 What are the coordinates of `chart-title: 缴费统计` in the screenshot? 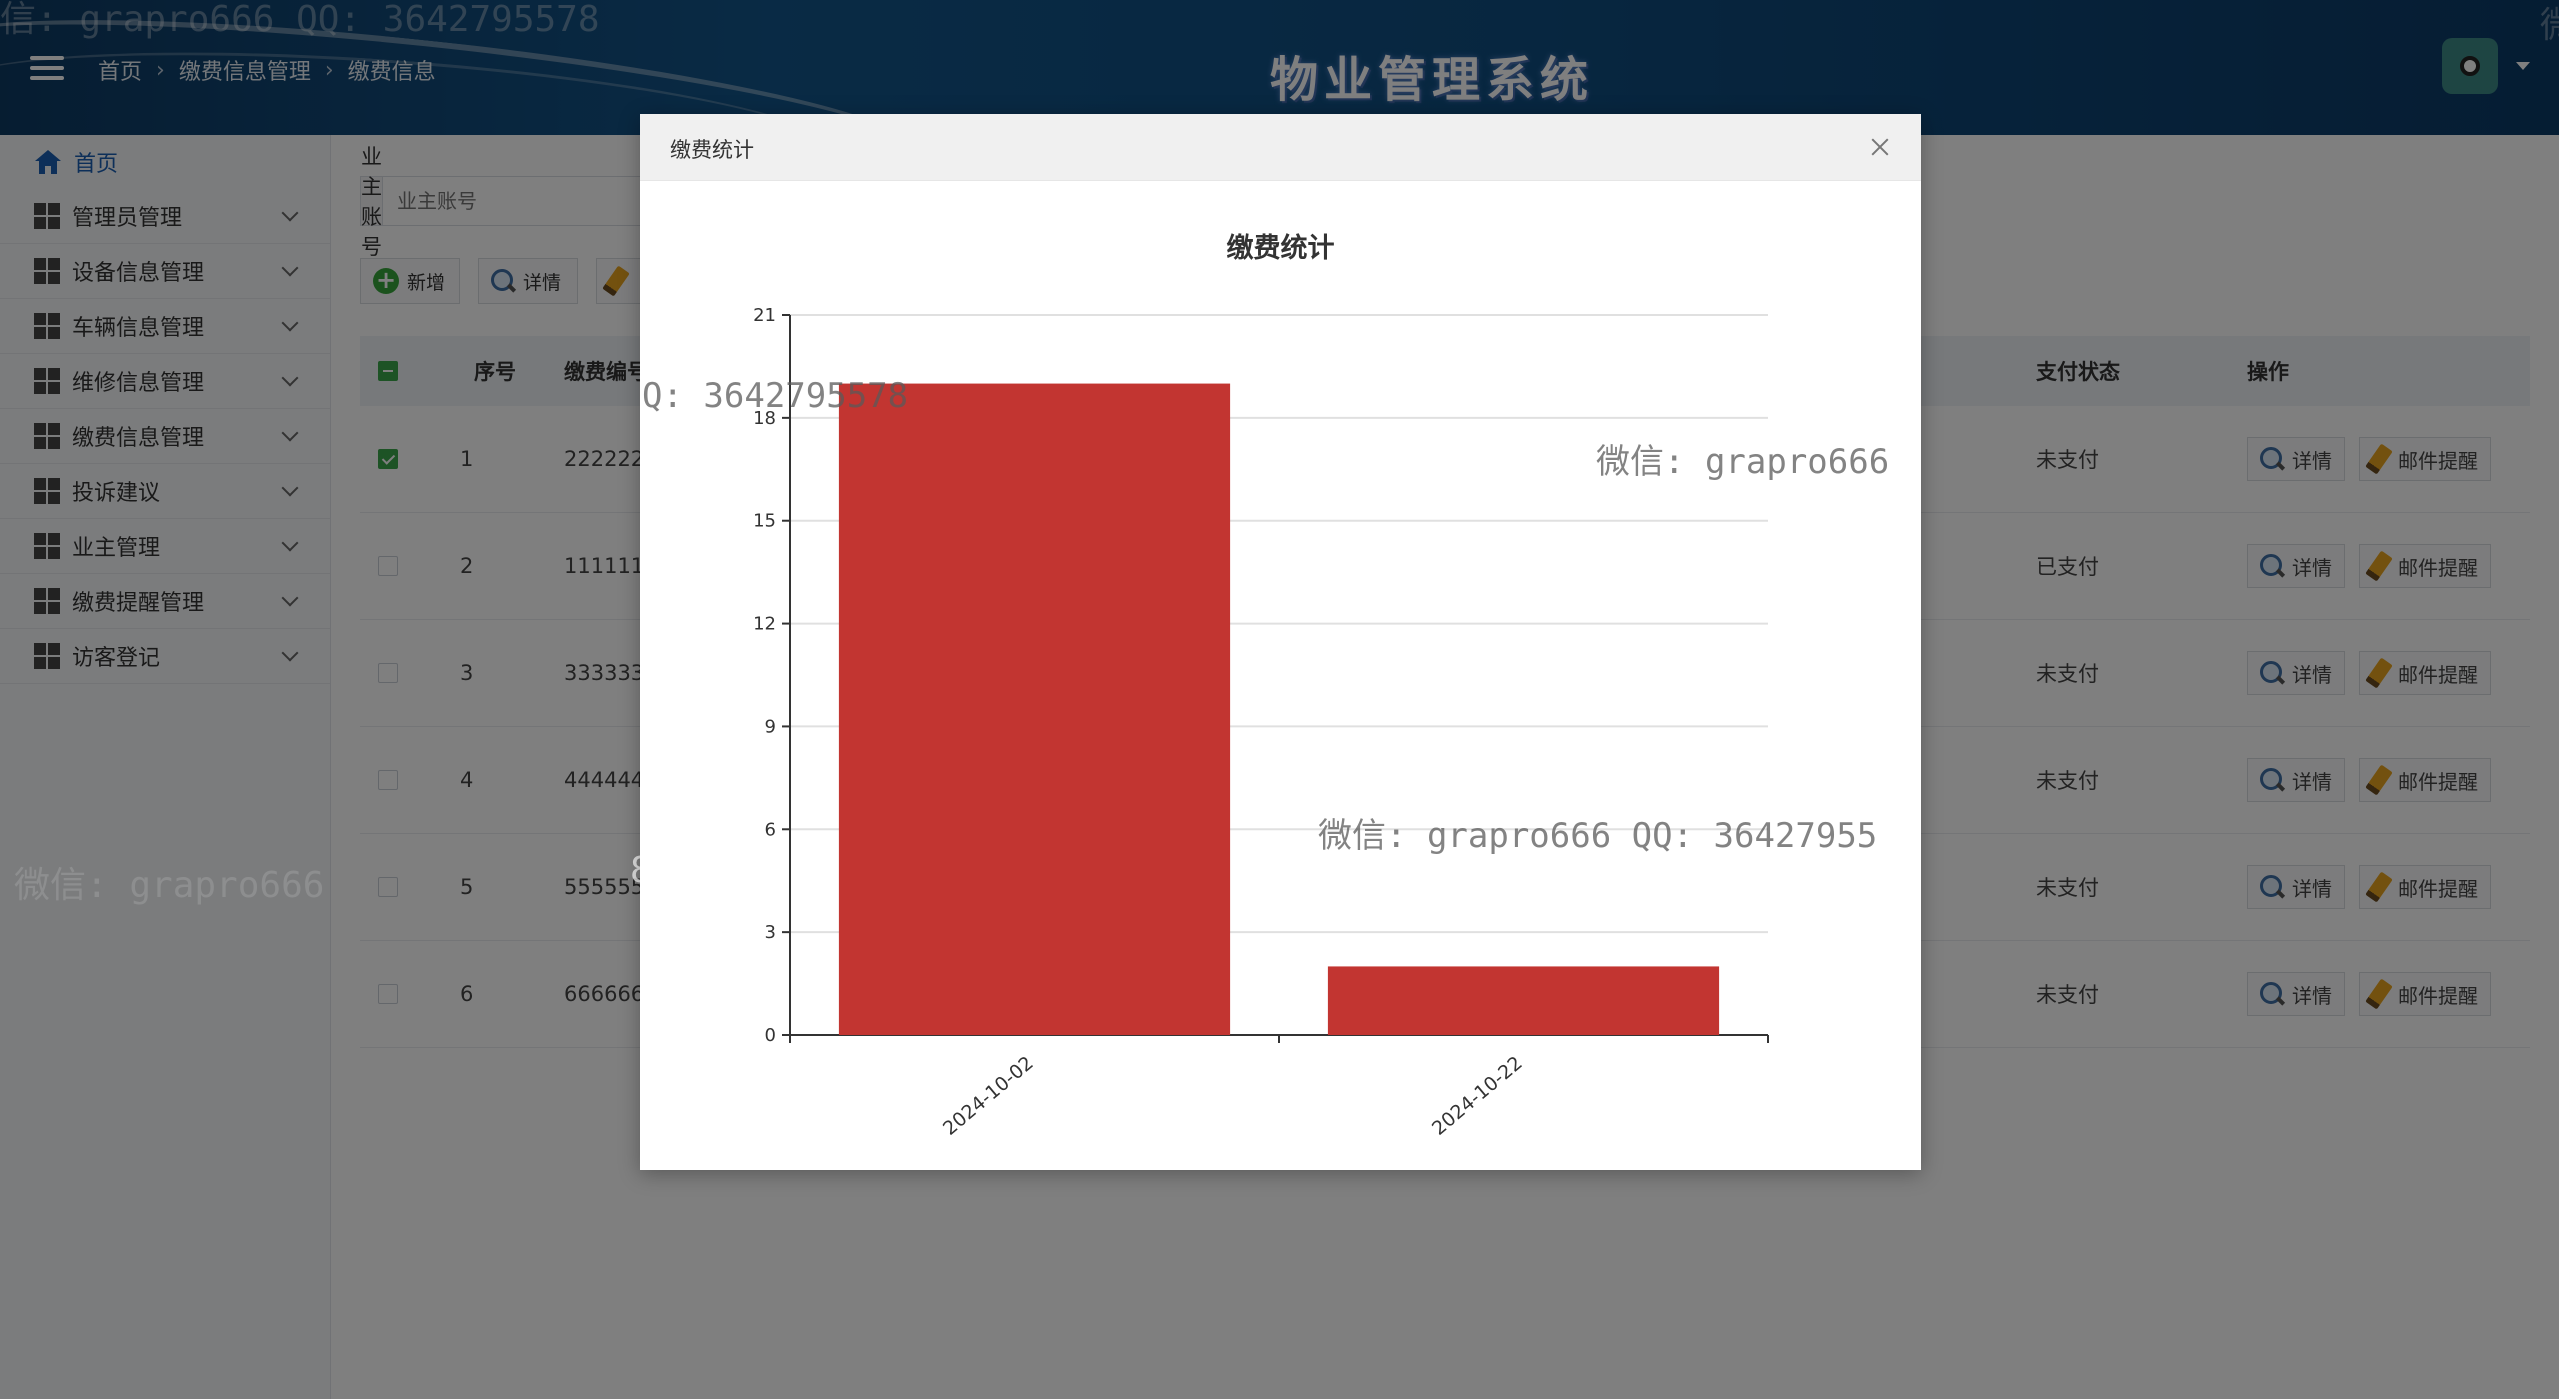 It's located at (1280, 248).